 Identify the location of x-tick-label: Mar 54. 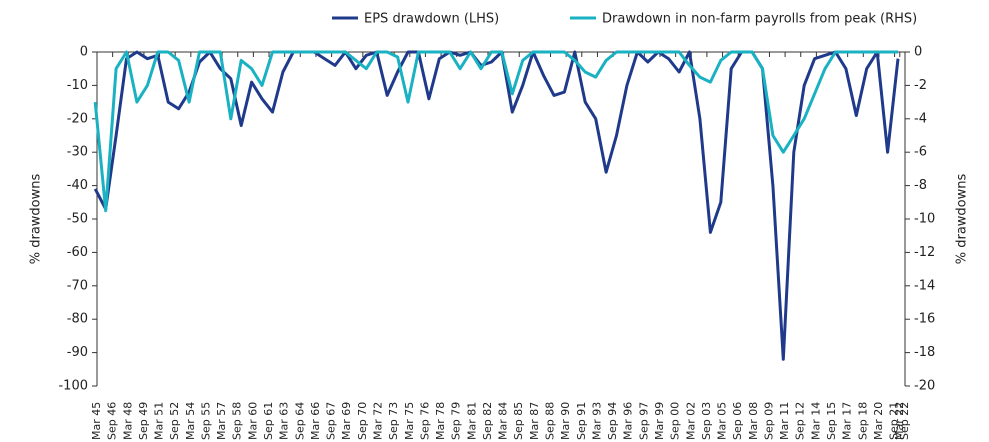
(190, 421).